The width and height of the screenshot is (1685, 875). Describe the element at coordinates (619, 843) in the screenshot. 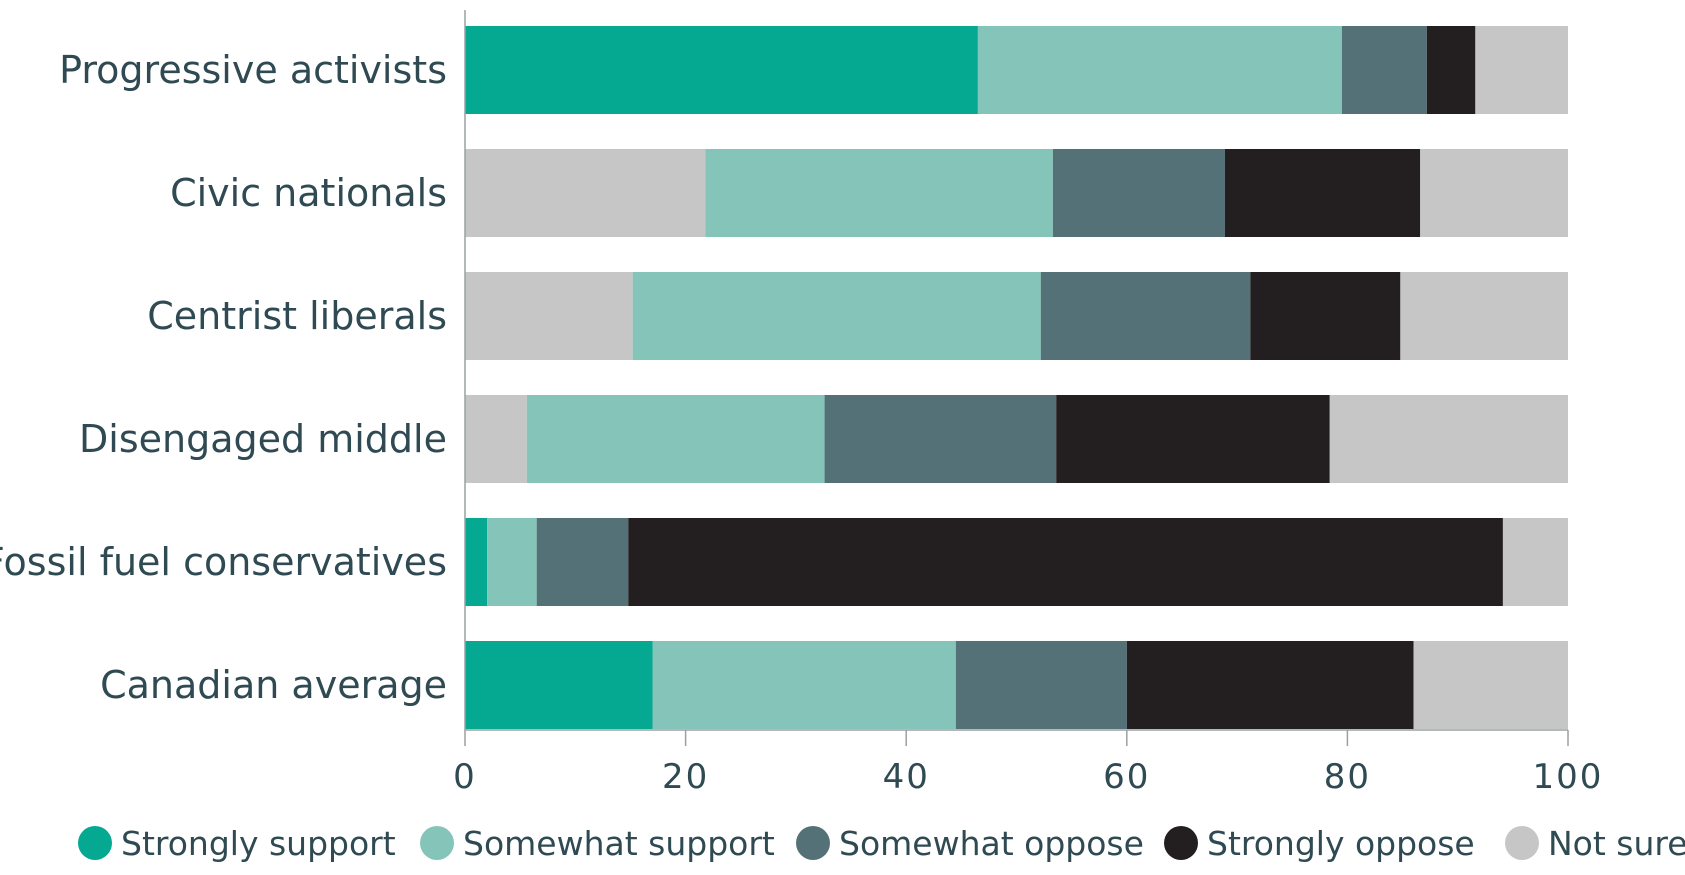

I see `legend-label-somewhat-support: Somewhat support` at that location.